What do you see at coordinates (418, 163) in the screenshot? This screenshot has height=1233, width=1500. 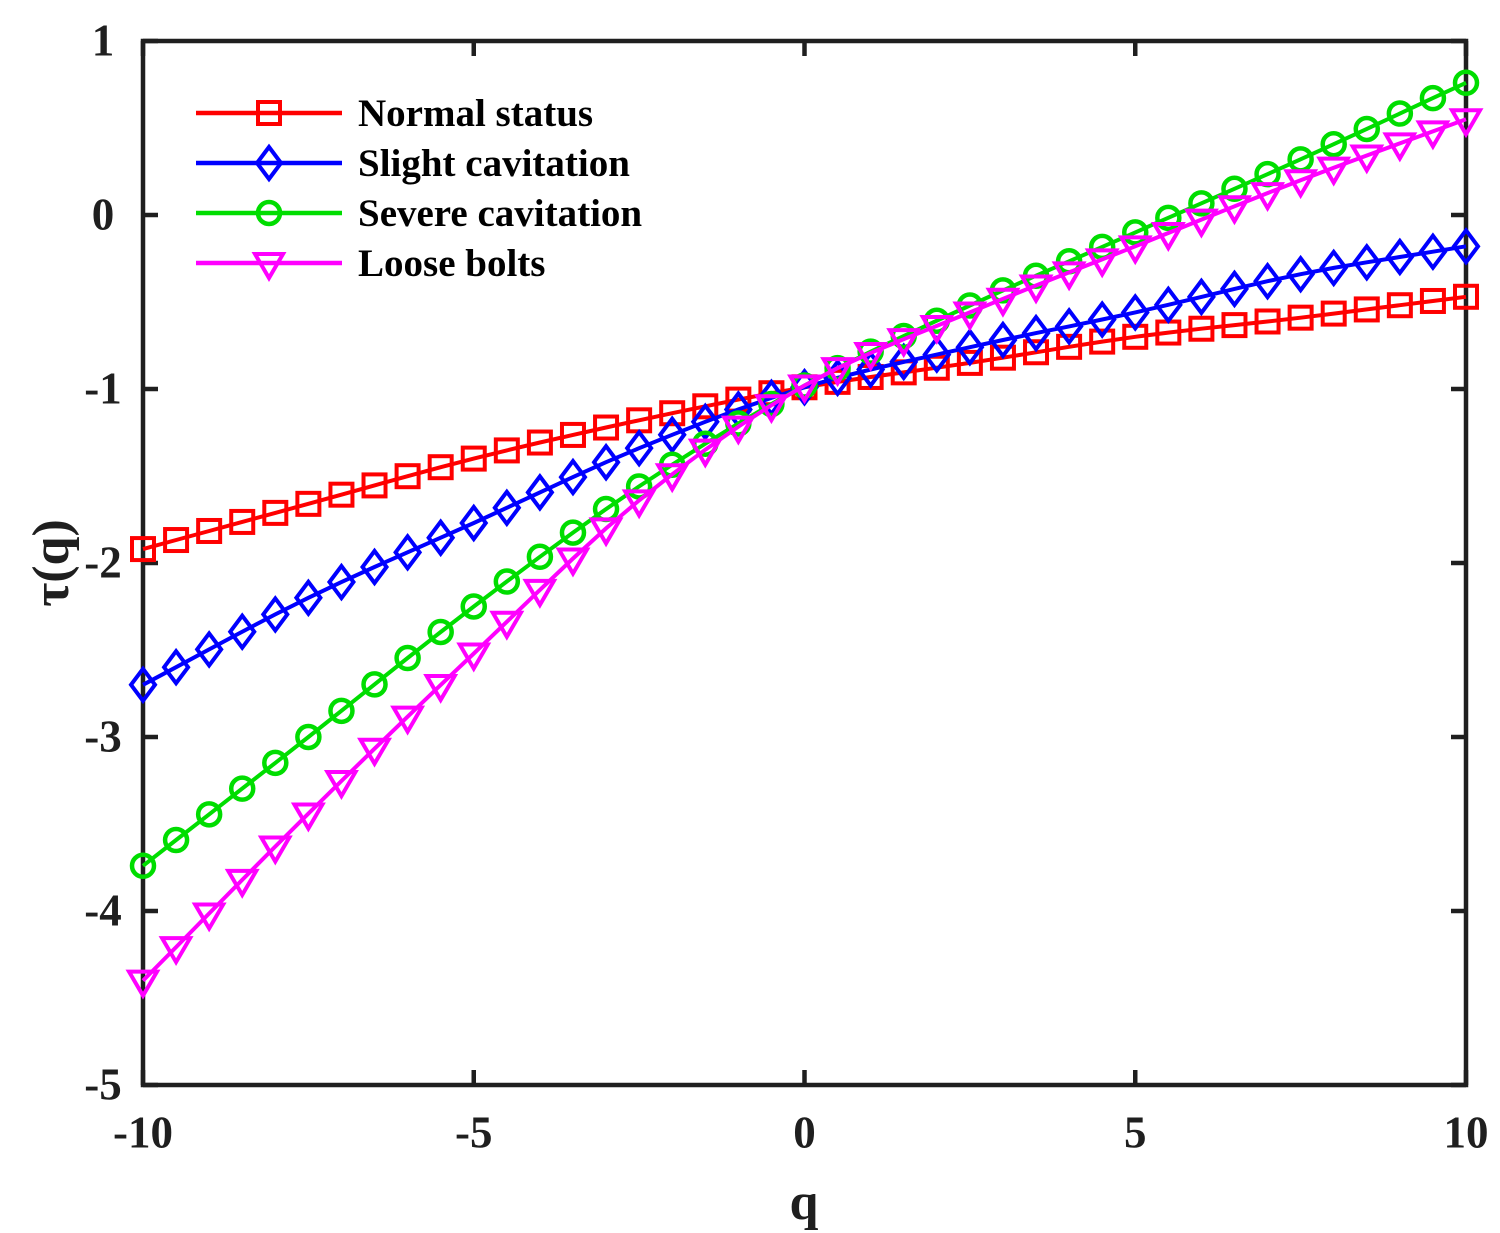 I see `legend-item-slight-cavitation: Slight cavitation` at bounding box center [418, 163].